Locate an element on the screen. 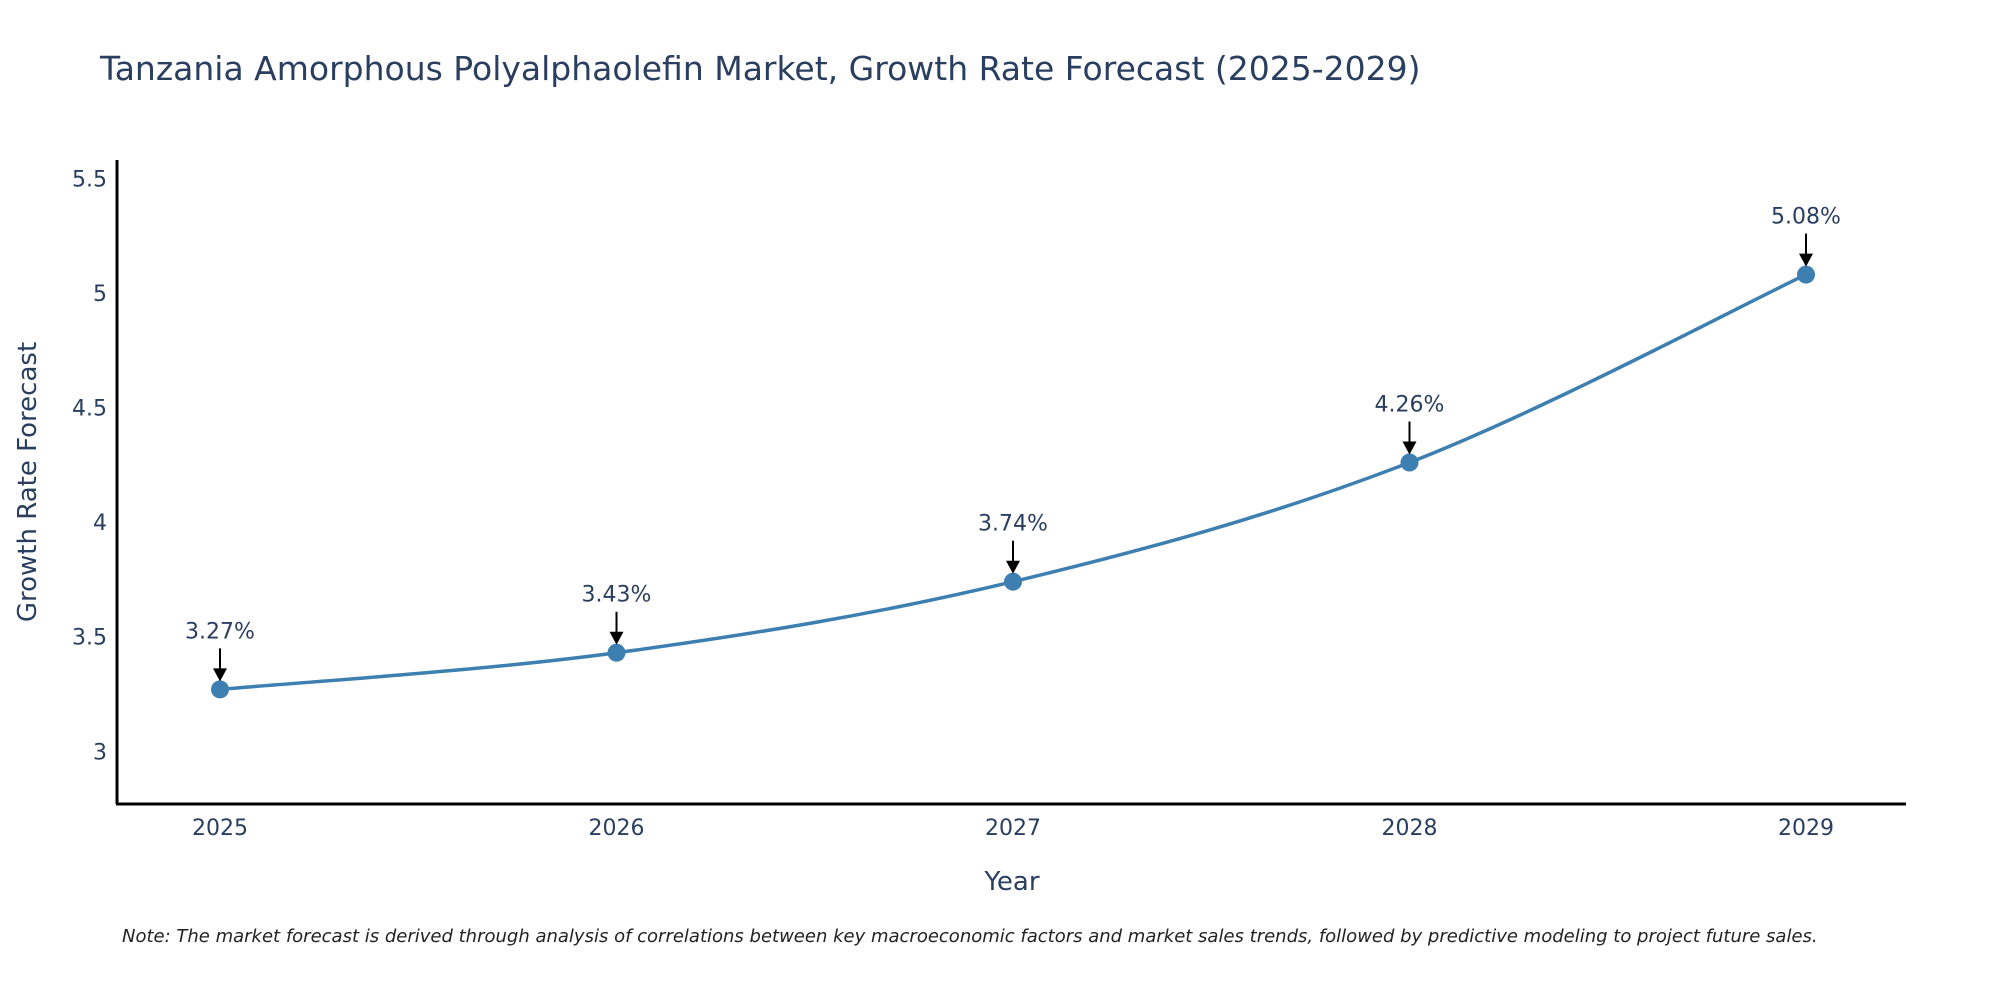 The width and height of the screenshot is (2000, 1000). y-tick-label: 3.5 is located at coordinates (89, 638).